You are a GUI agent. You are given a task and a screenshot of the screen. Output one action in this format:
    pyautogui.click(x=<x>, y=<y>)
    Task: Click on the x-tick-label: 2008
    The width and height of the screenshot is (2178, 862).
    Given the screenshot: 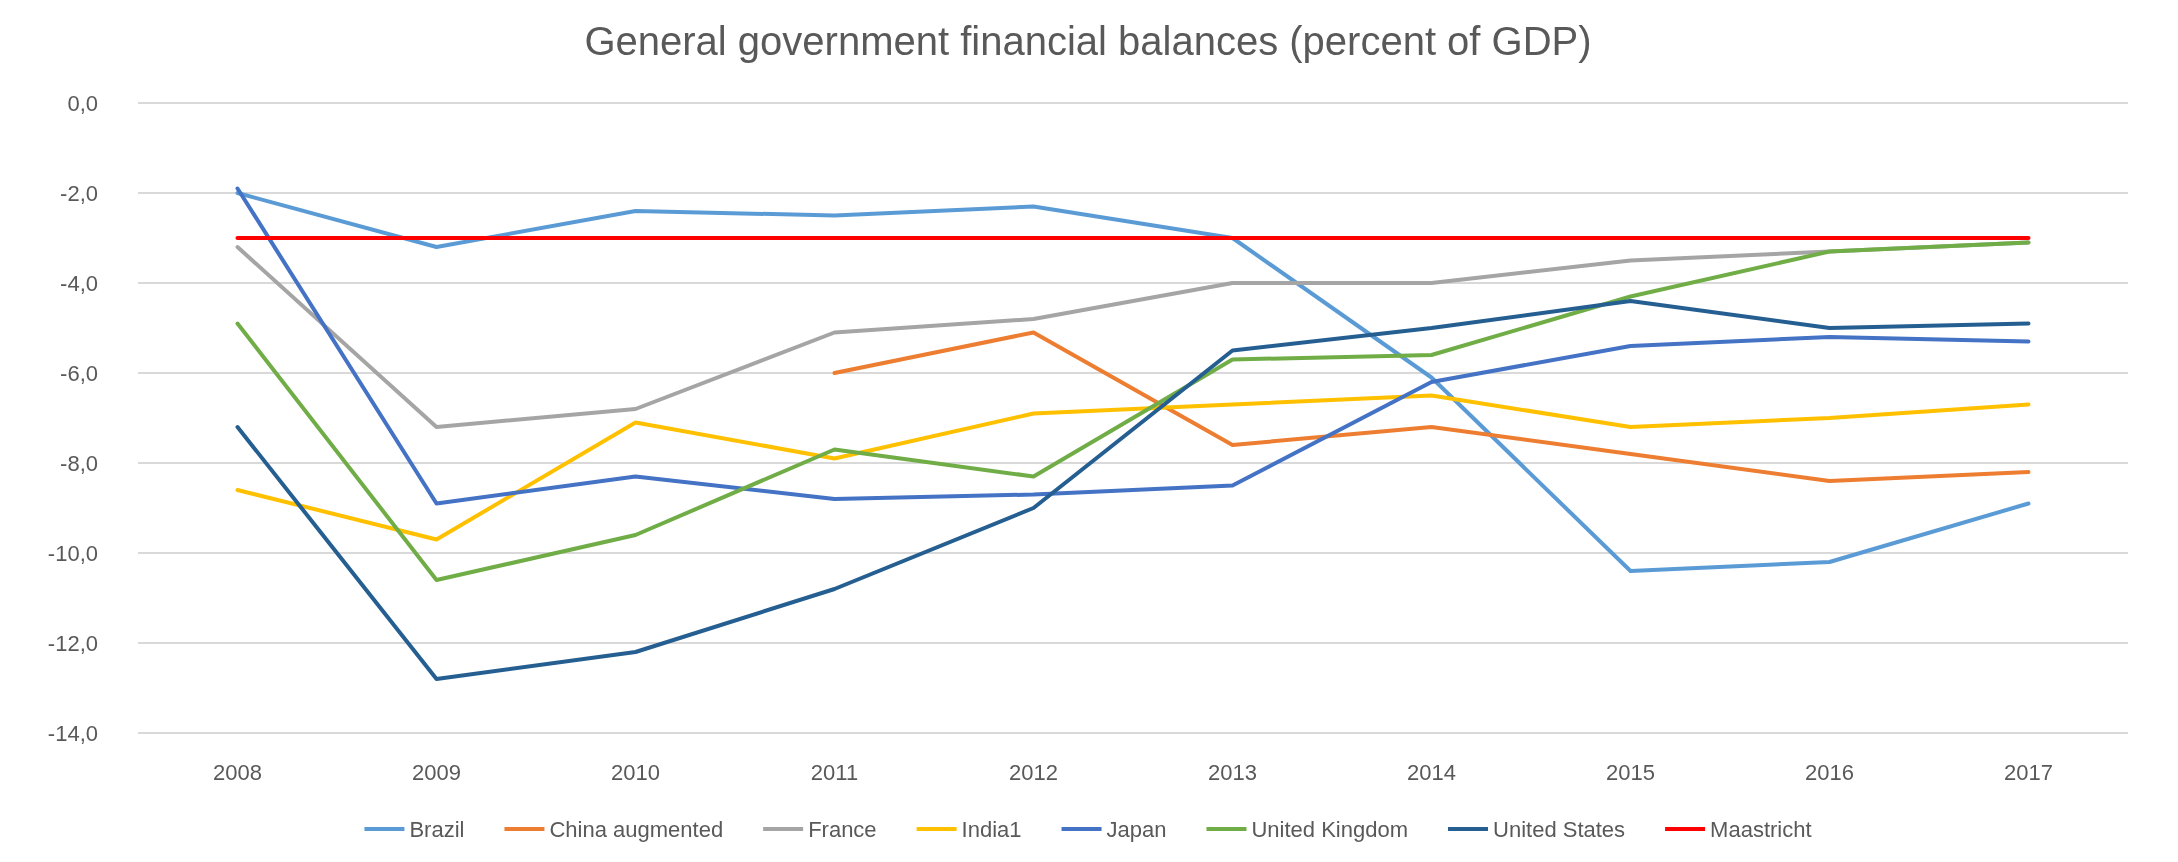 What is the action you would take?
    pyautogui.click(x=237, y=772)
    